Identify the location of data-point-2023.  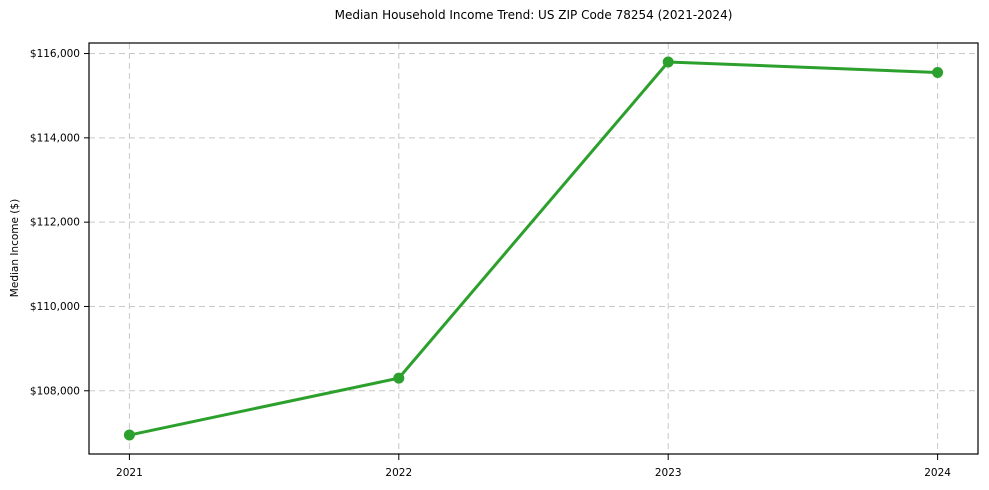
(668, 62).